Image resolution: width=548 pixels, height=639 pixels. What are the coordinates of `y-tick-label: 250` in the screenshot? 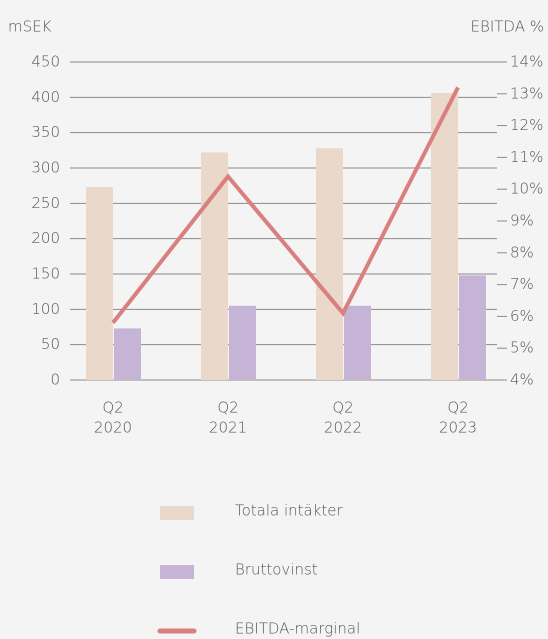 It's located at (45, 203).